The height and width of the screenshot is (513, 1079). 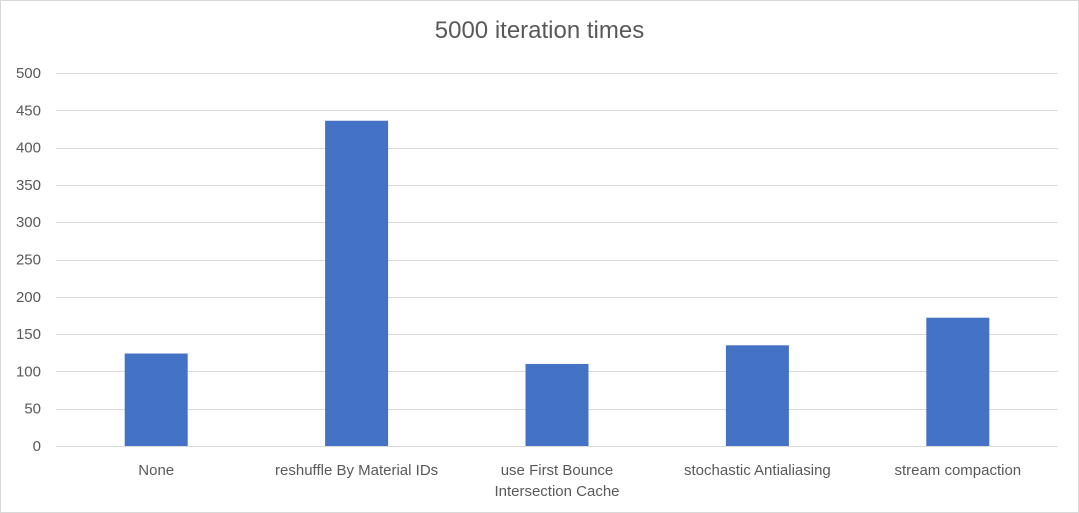 I want to click on y-tick-label: 50, so click(x=32, y=409).